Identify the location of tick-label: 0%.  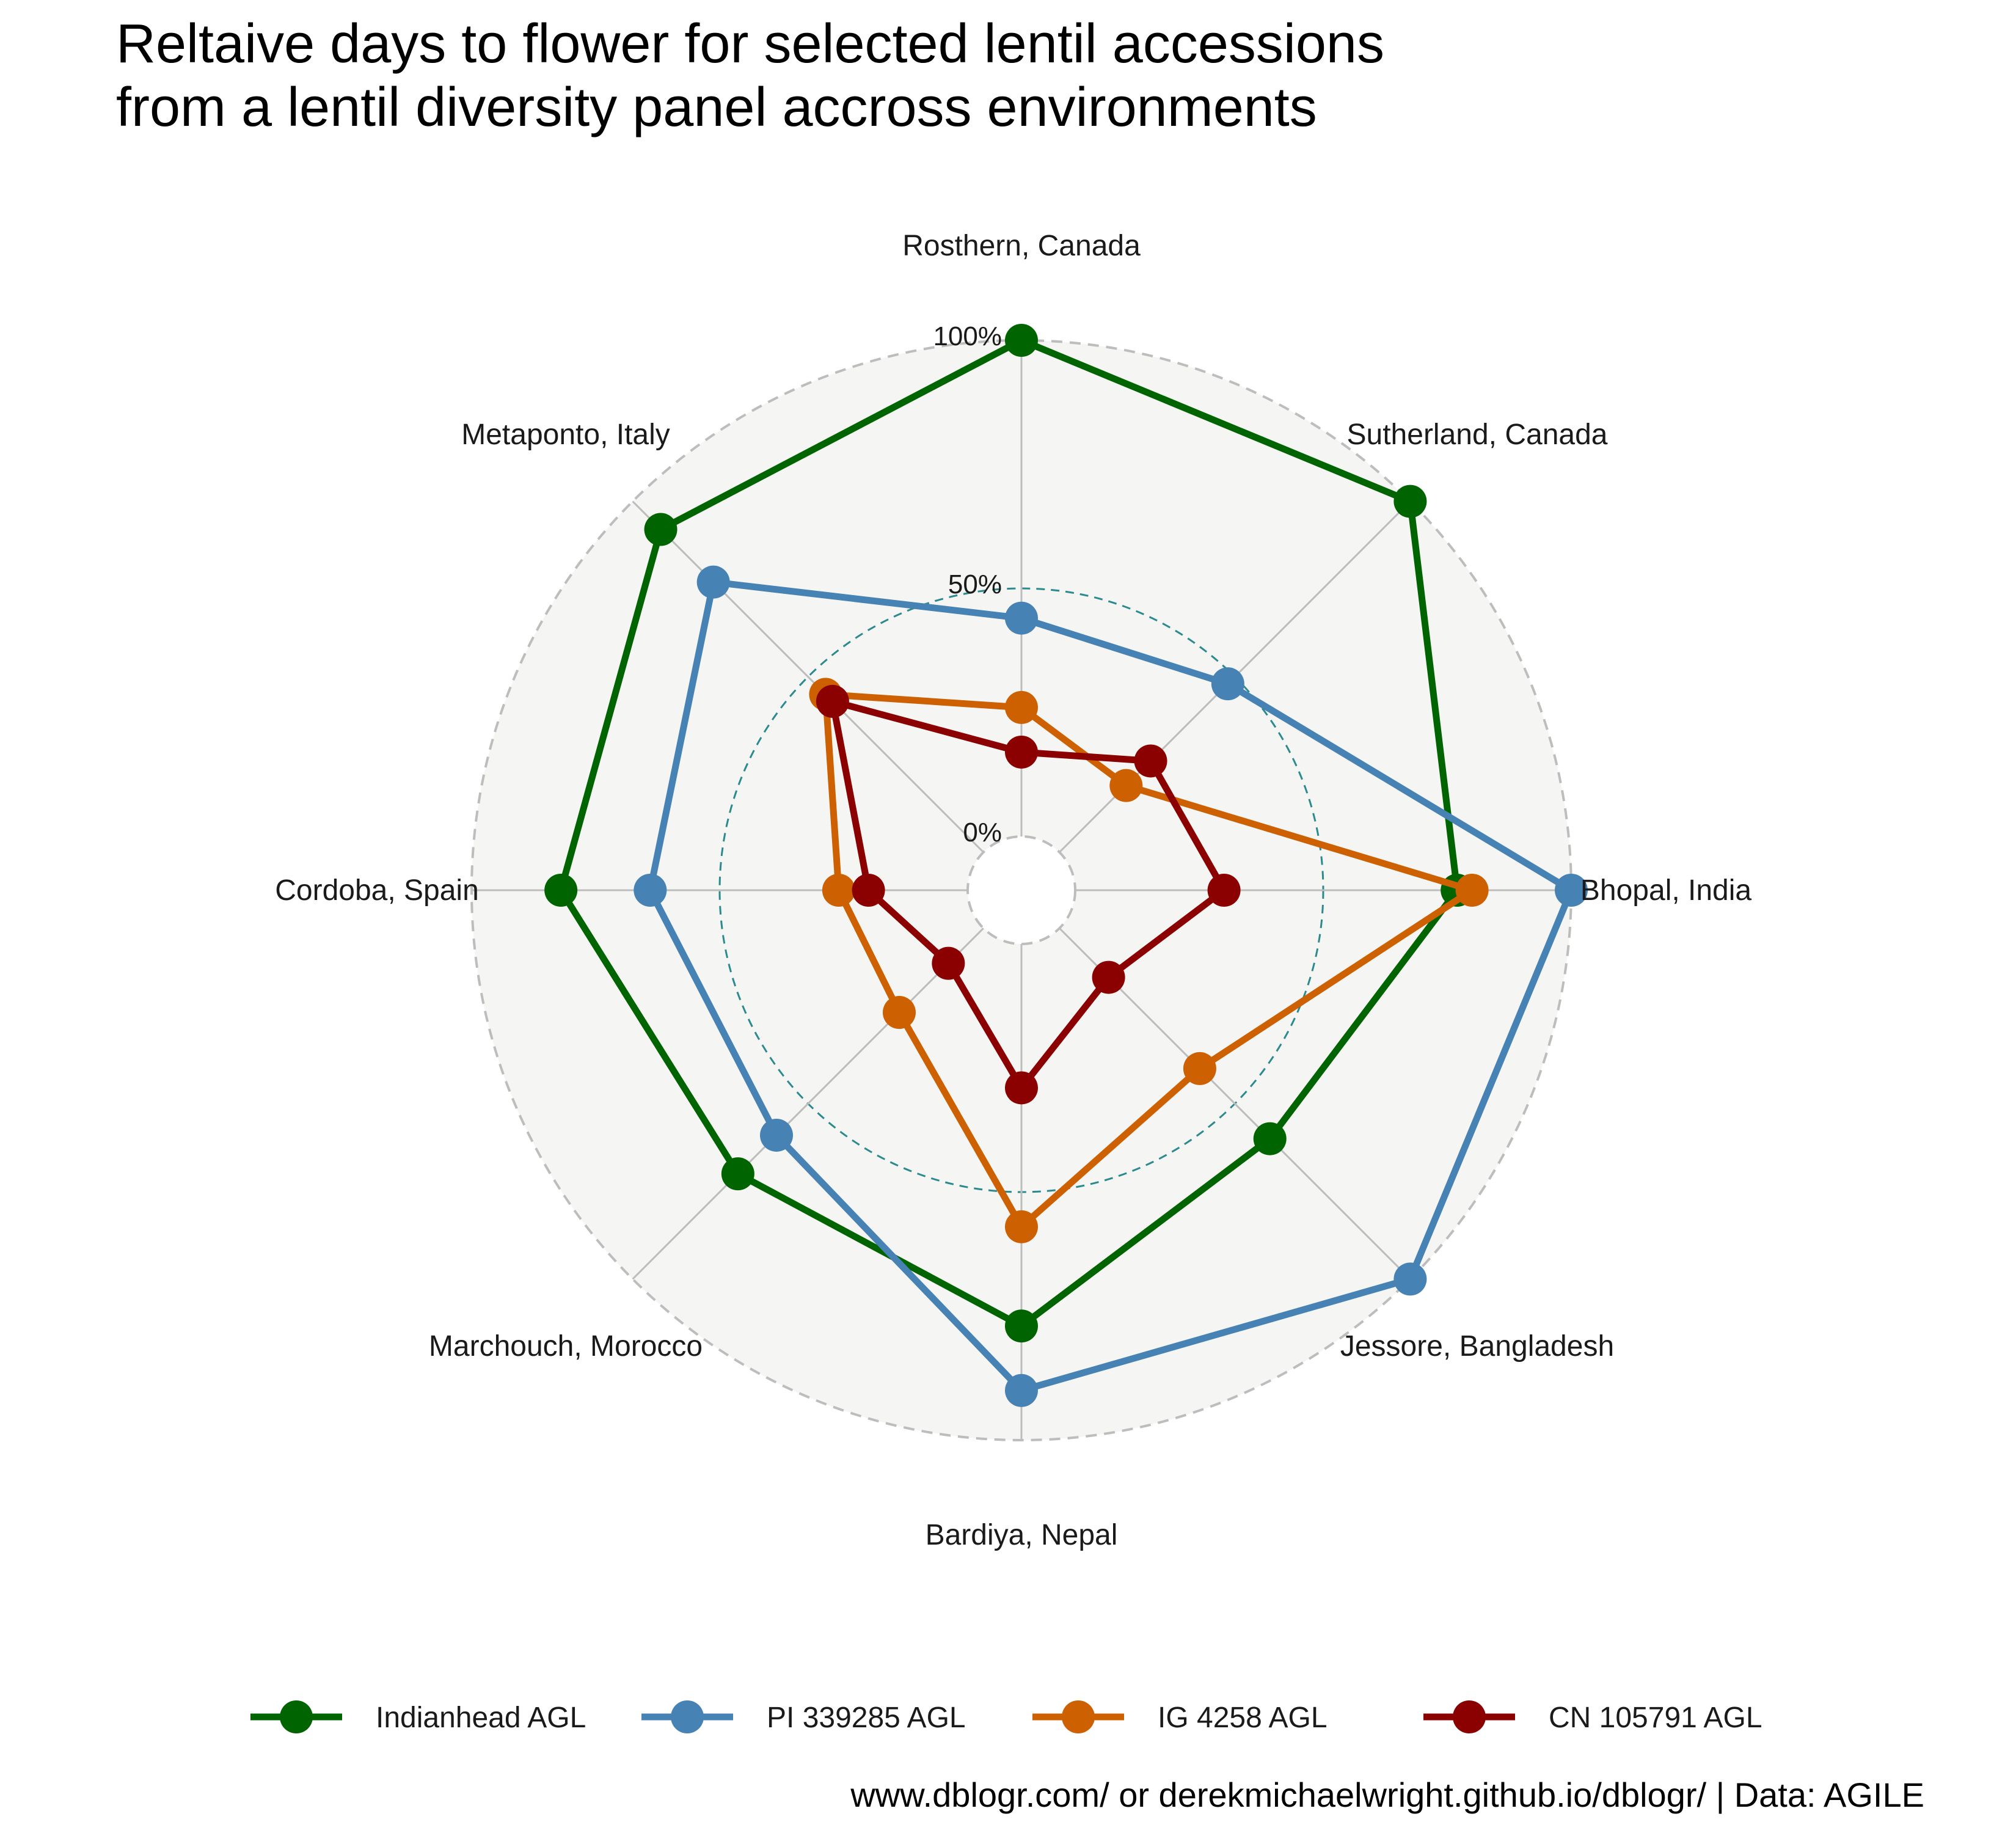
(982, 832).